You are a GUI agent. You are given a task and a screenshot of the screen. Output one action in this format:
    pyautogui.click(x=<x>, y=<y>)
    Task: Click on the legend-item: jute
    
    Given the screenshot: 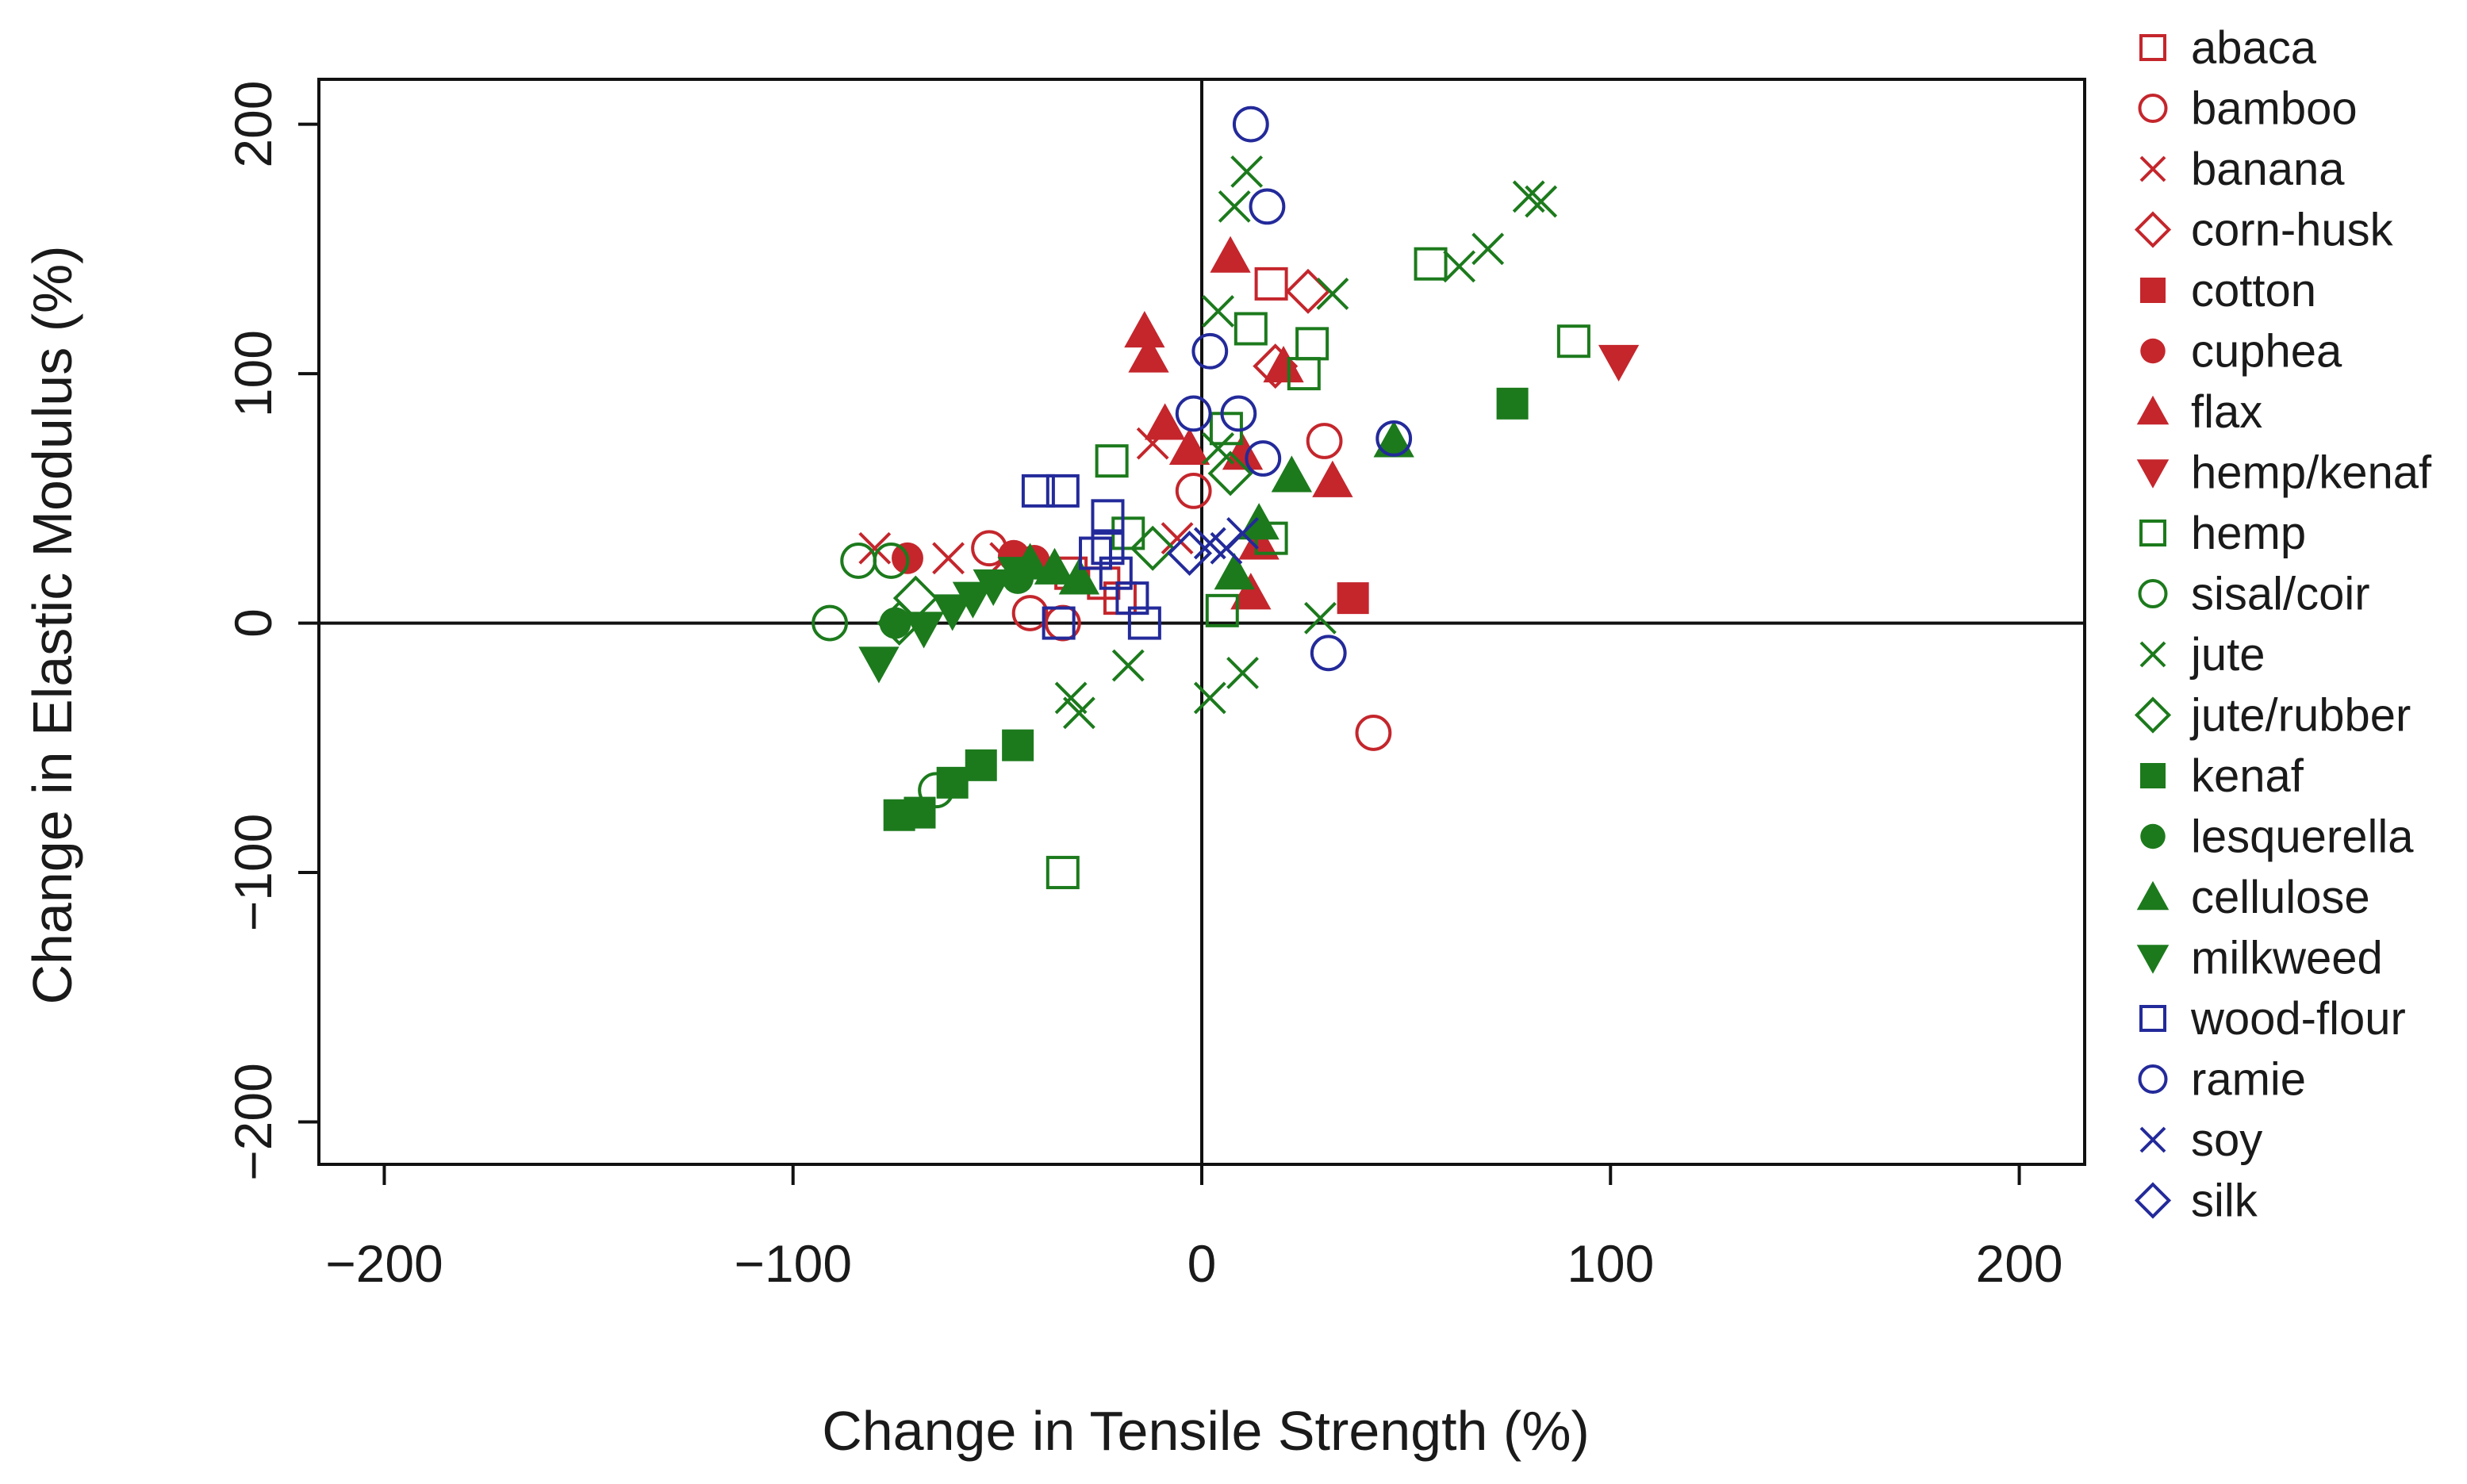 What is the action you would take?
    pyautogui.click(x=2202, y=655)
    